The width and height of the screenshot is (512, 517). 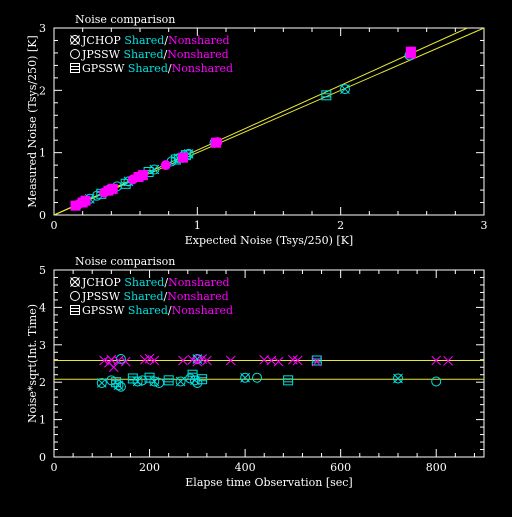 I want to click on legend-marker-gpssw, so click(x=75, y=310).